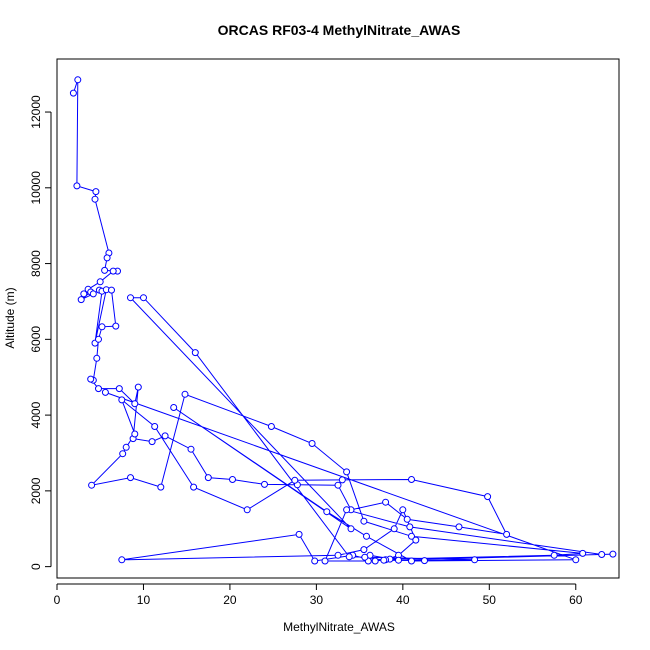 Image resolution: width=650 pixels, height=650 pixels. Describe the element at coordinates (36, 188) in the screenshot. I see `y-tick-label: 10000` at that location.